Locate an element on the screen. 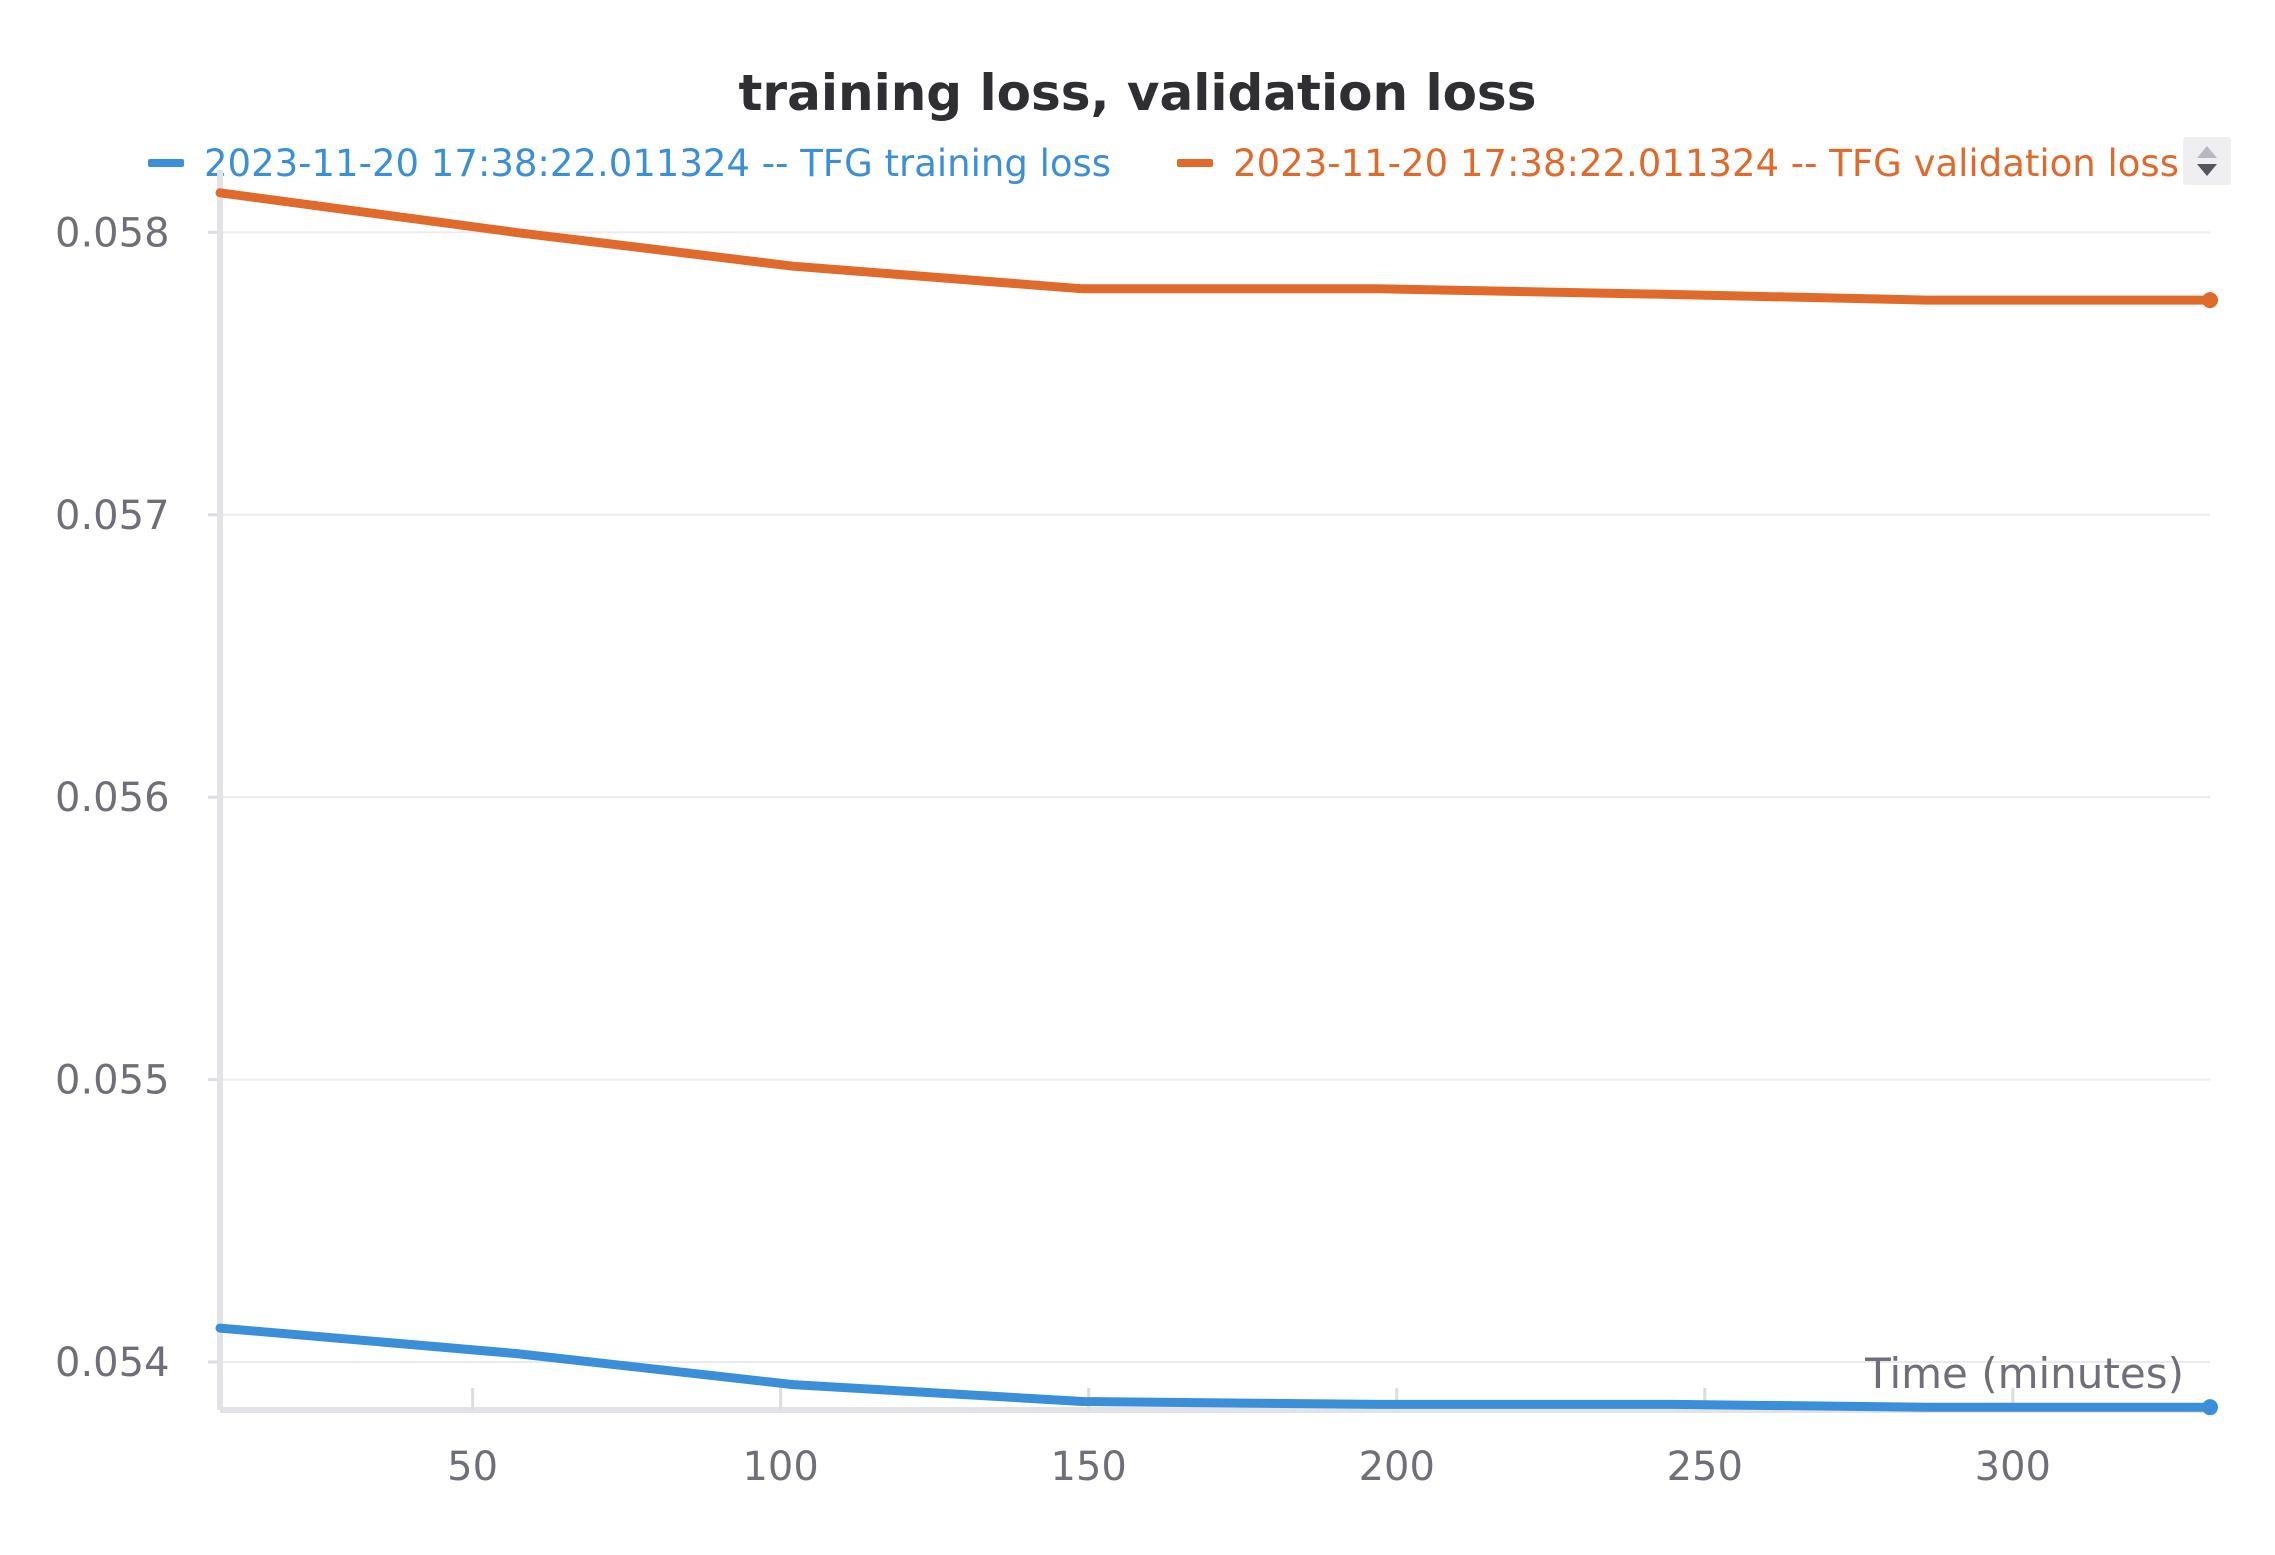  legend-scroll-button is located at coordinates (2207, 161).